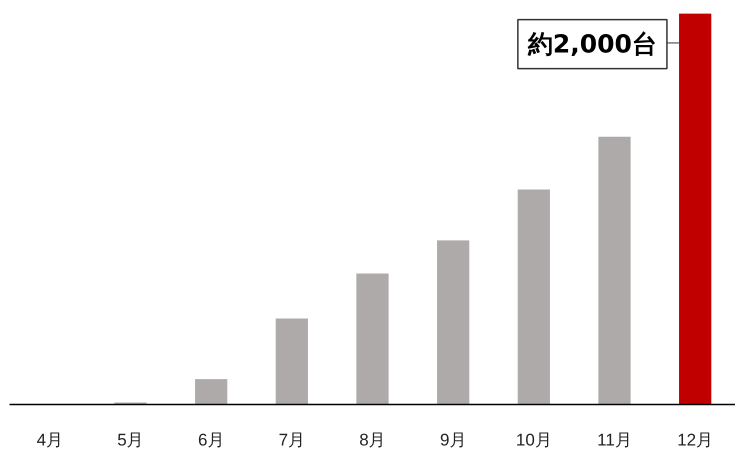 This screenshot has width=735, height=452. Describe the element at coordinates (130, 440) in the screenshot. I see `x-tick-label: 5月` at that location.